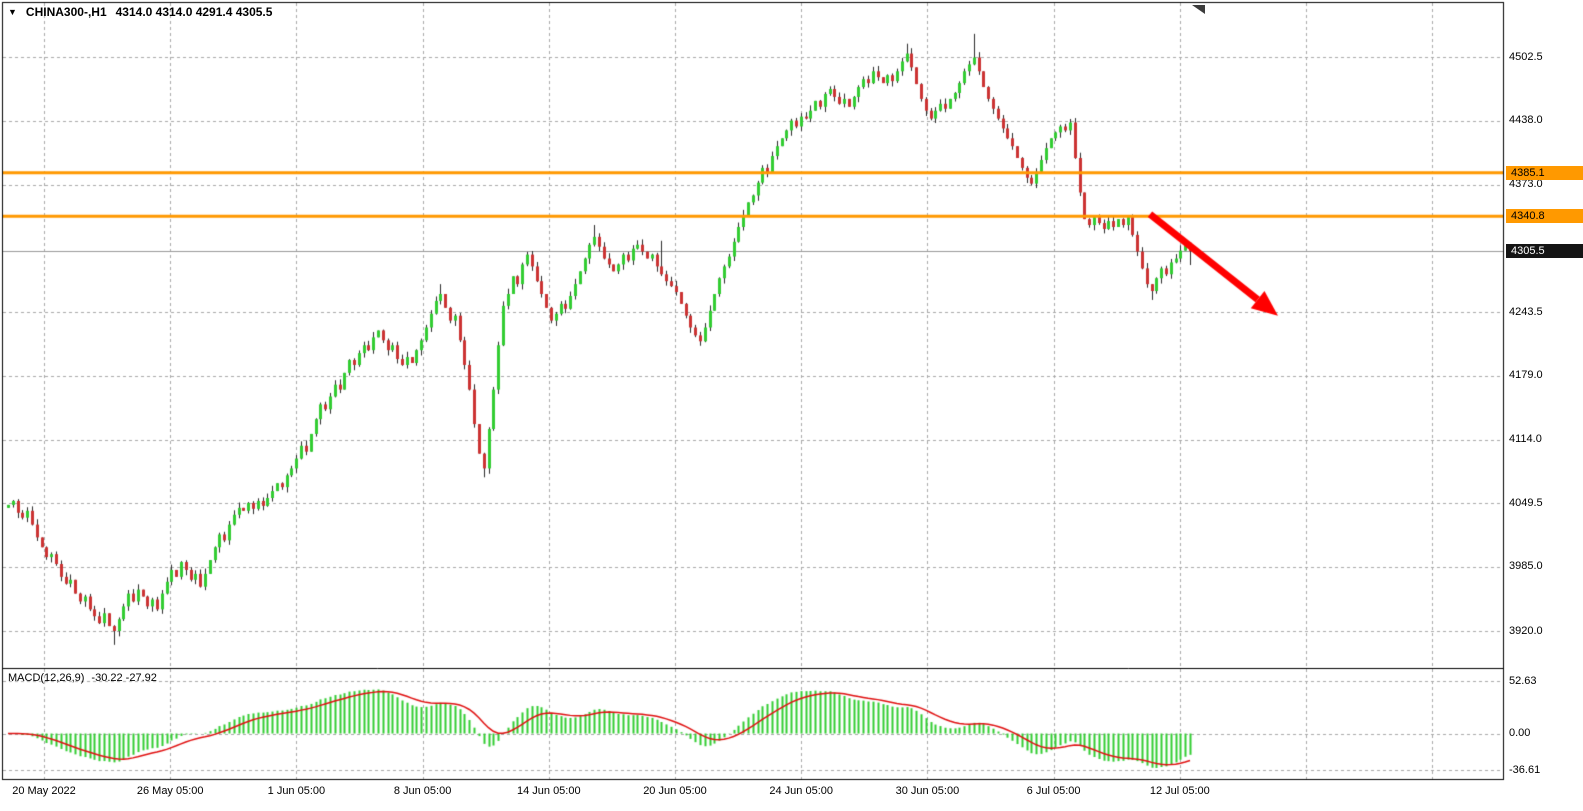  Describe the element at coordinates (1179, 791) in the screenshot. I see `time-axis-label: 12 Jul 05:00` at that location.